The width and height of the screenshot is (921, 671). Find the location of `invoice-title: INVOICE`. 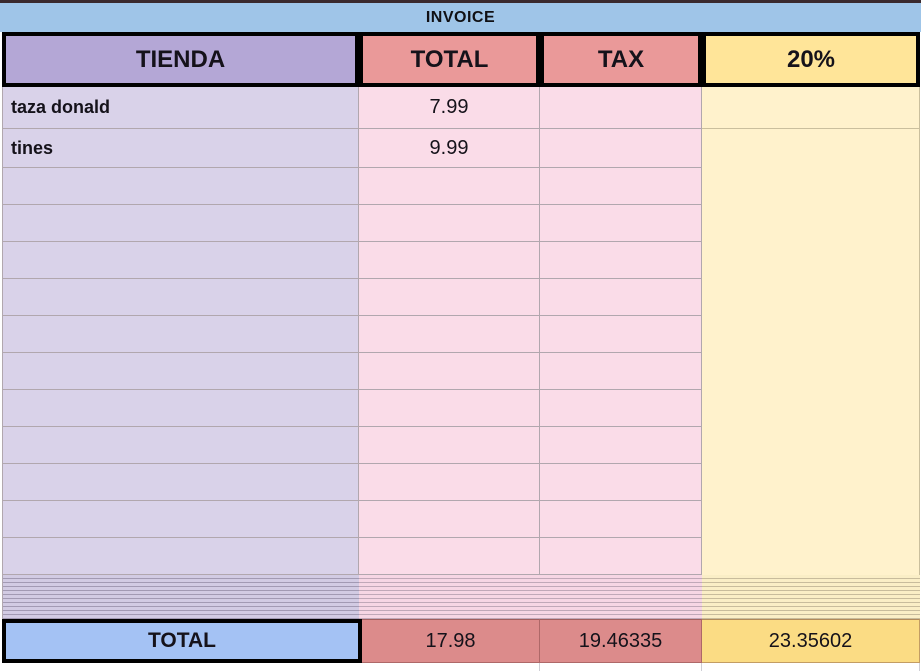

invoice-title: INVOICE is located at coordinates (460, 17).